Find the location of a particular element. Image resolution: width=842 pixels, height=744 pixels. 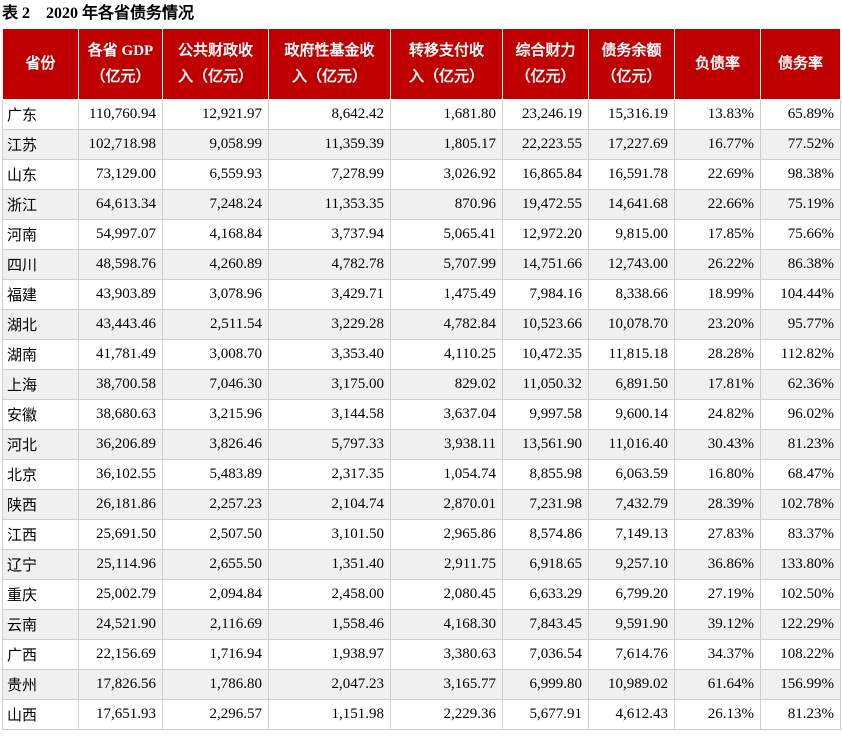

header-text: 政府性基金收 is located at coordinates (329, 51).